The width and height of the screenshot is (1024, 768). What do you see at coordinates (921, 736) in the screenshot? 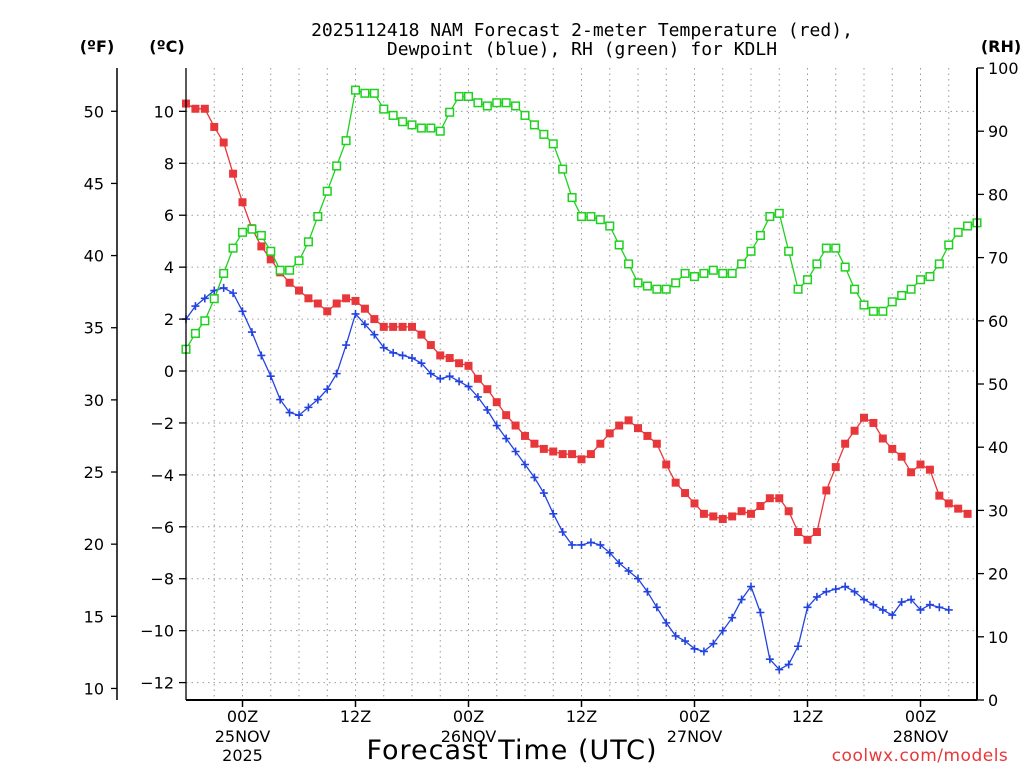
I see `x-date-label: 28NOV` at bounding box center [921, 736].